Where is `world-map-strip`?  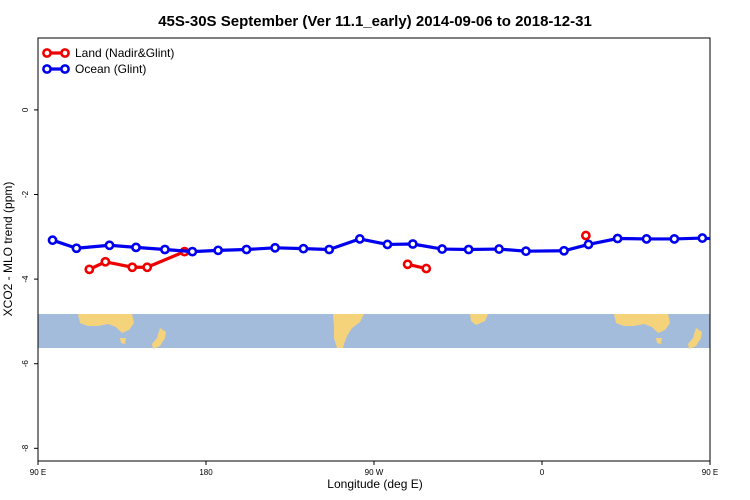 world-map-strip is located at coordinates (374, 331).